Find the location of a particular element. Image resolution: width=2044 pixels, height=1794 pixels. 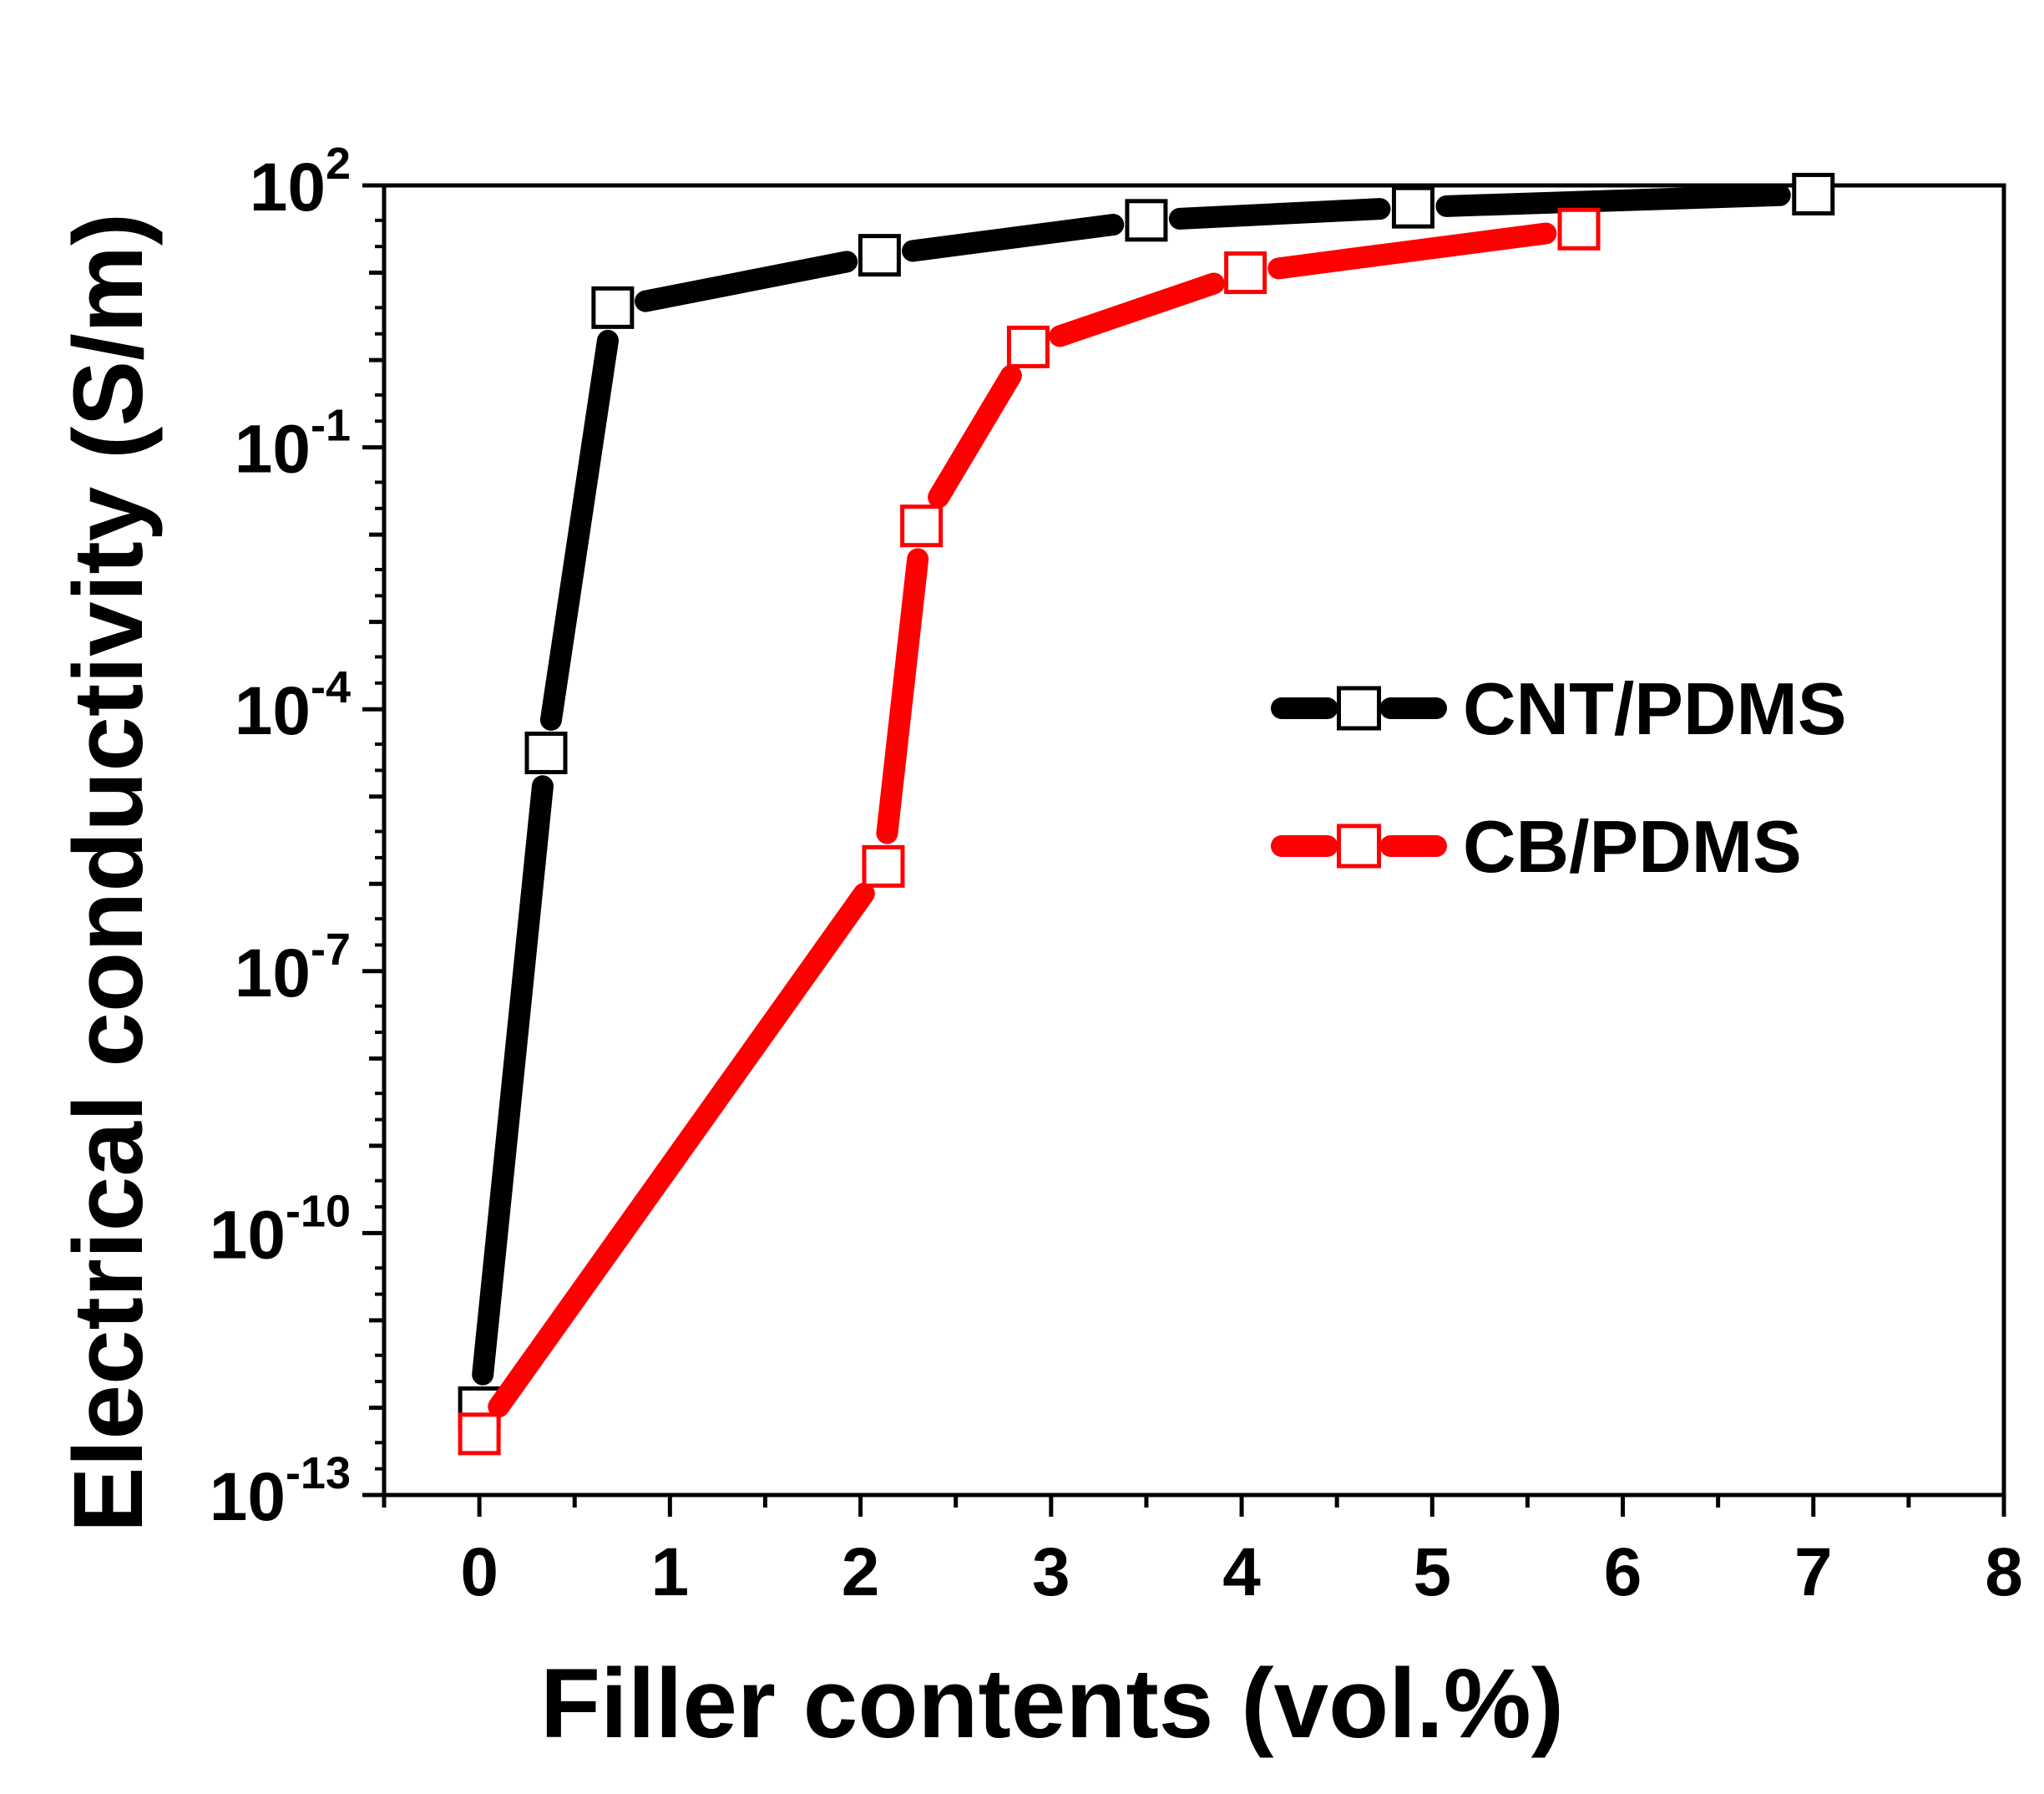

y-tick-label: 10⁻⁷ is located at coordinates (293, 968).